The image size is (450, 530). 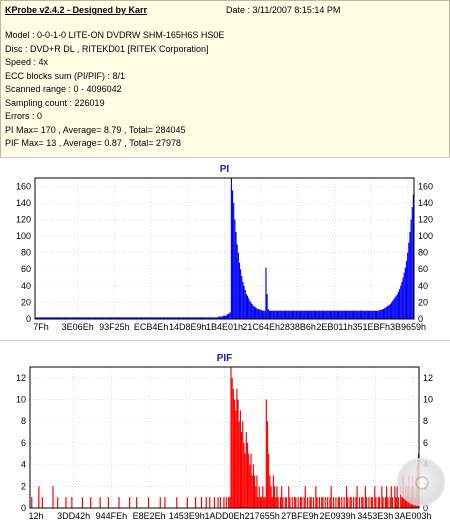 What do you see at coordinates (425, 186) in the screenshot?
I see `pi-y-tick-right: 160` at bounding box center [425, 186].